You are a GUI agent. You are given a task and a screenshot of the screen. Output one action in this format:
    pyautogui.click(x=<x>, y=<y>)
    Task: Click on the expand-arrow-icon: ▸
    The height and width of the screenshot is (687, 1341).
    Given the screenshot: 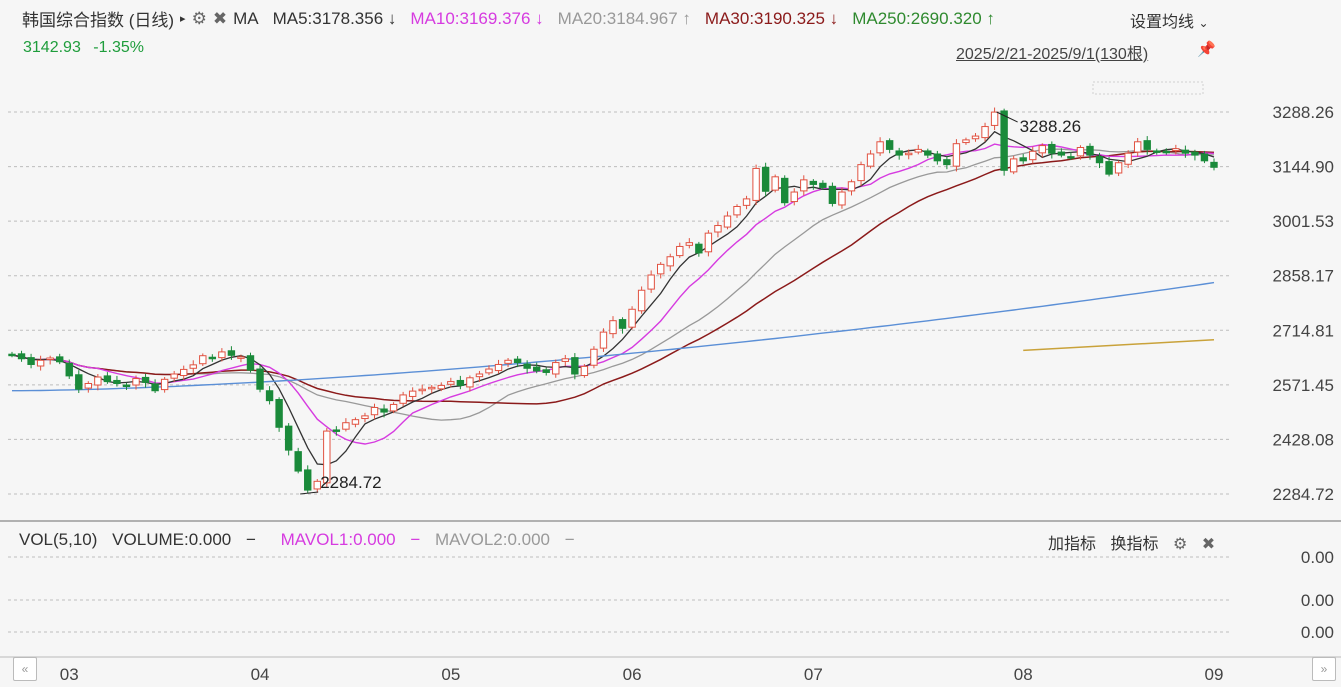 What is the action you would take?
    pyautogui.click(x=183, y=19)
    